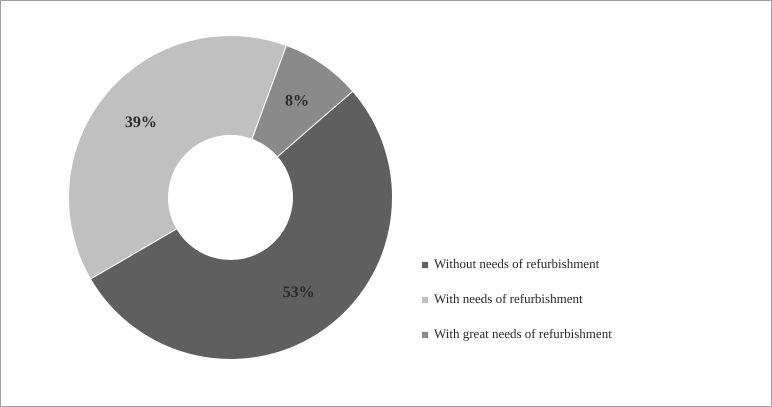  I want to click on legend-label: With needs of refurbishment, so click(508, 299).